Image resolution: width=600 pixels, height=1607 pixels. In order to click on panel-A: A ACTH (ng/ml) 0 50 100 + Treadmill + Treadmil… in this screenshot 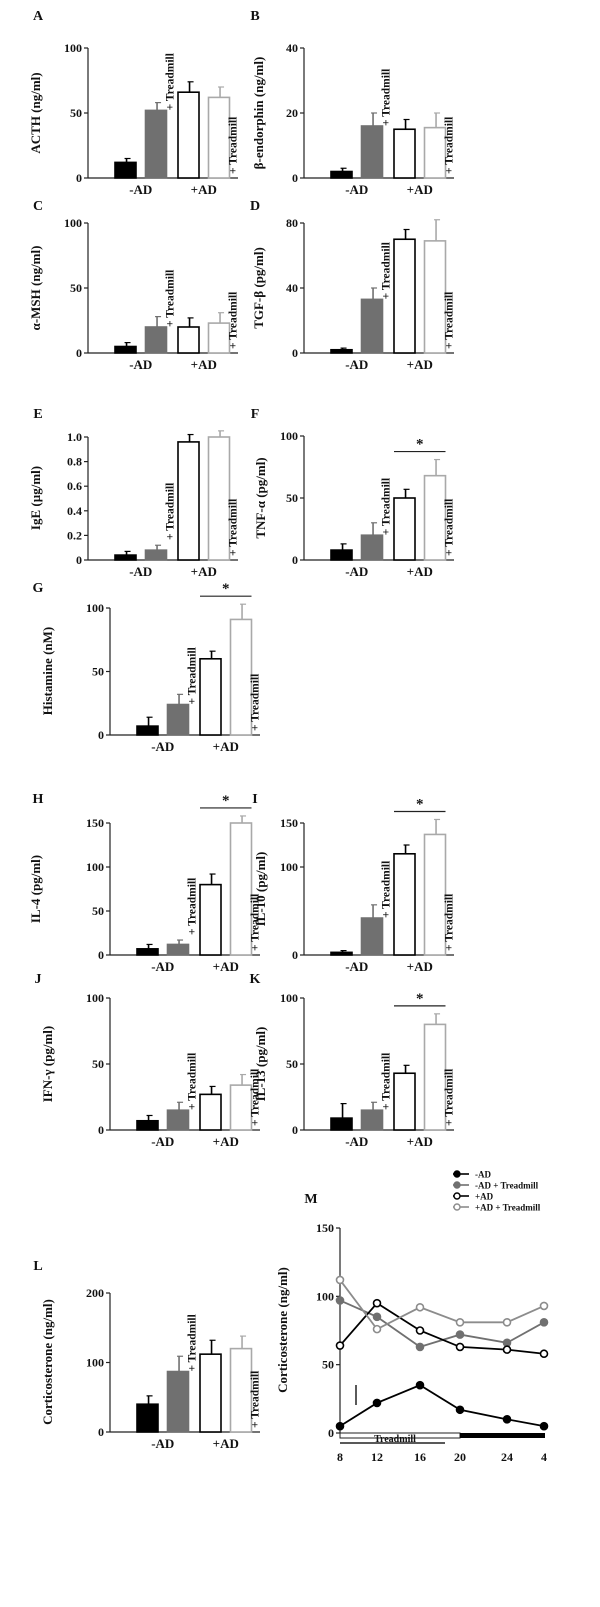, I will do `click(134, 103)`.